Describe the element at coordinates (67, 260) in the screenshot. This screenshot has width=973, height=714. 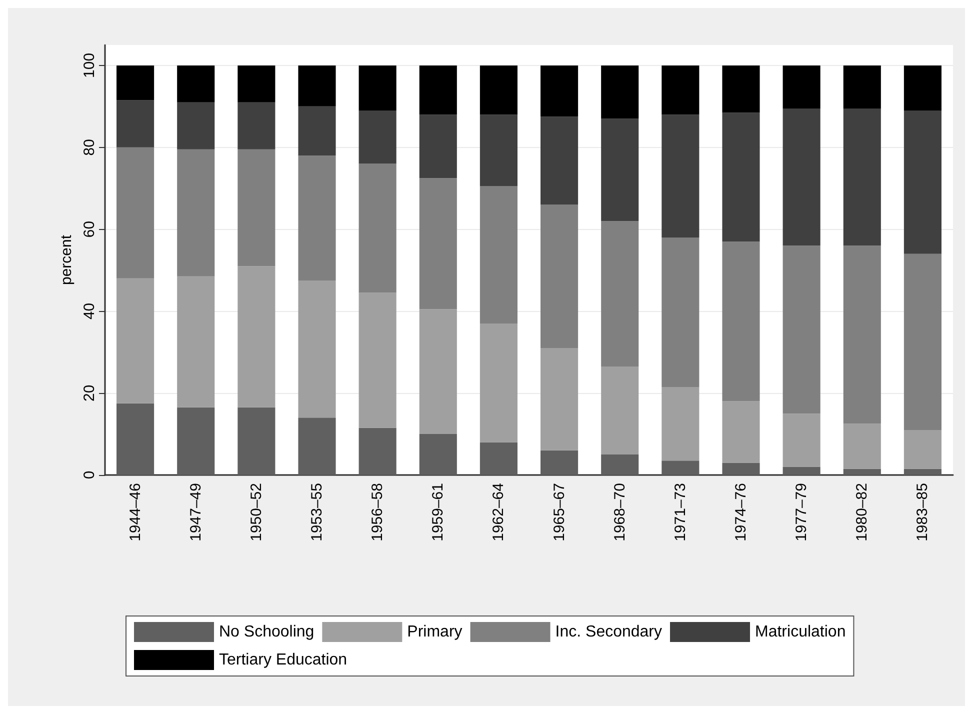
I see `y-axis-title: percent` at that location.